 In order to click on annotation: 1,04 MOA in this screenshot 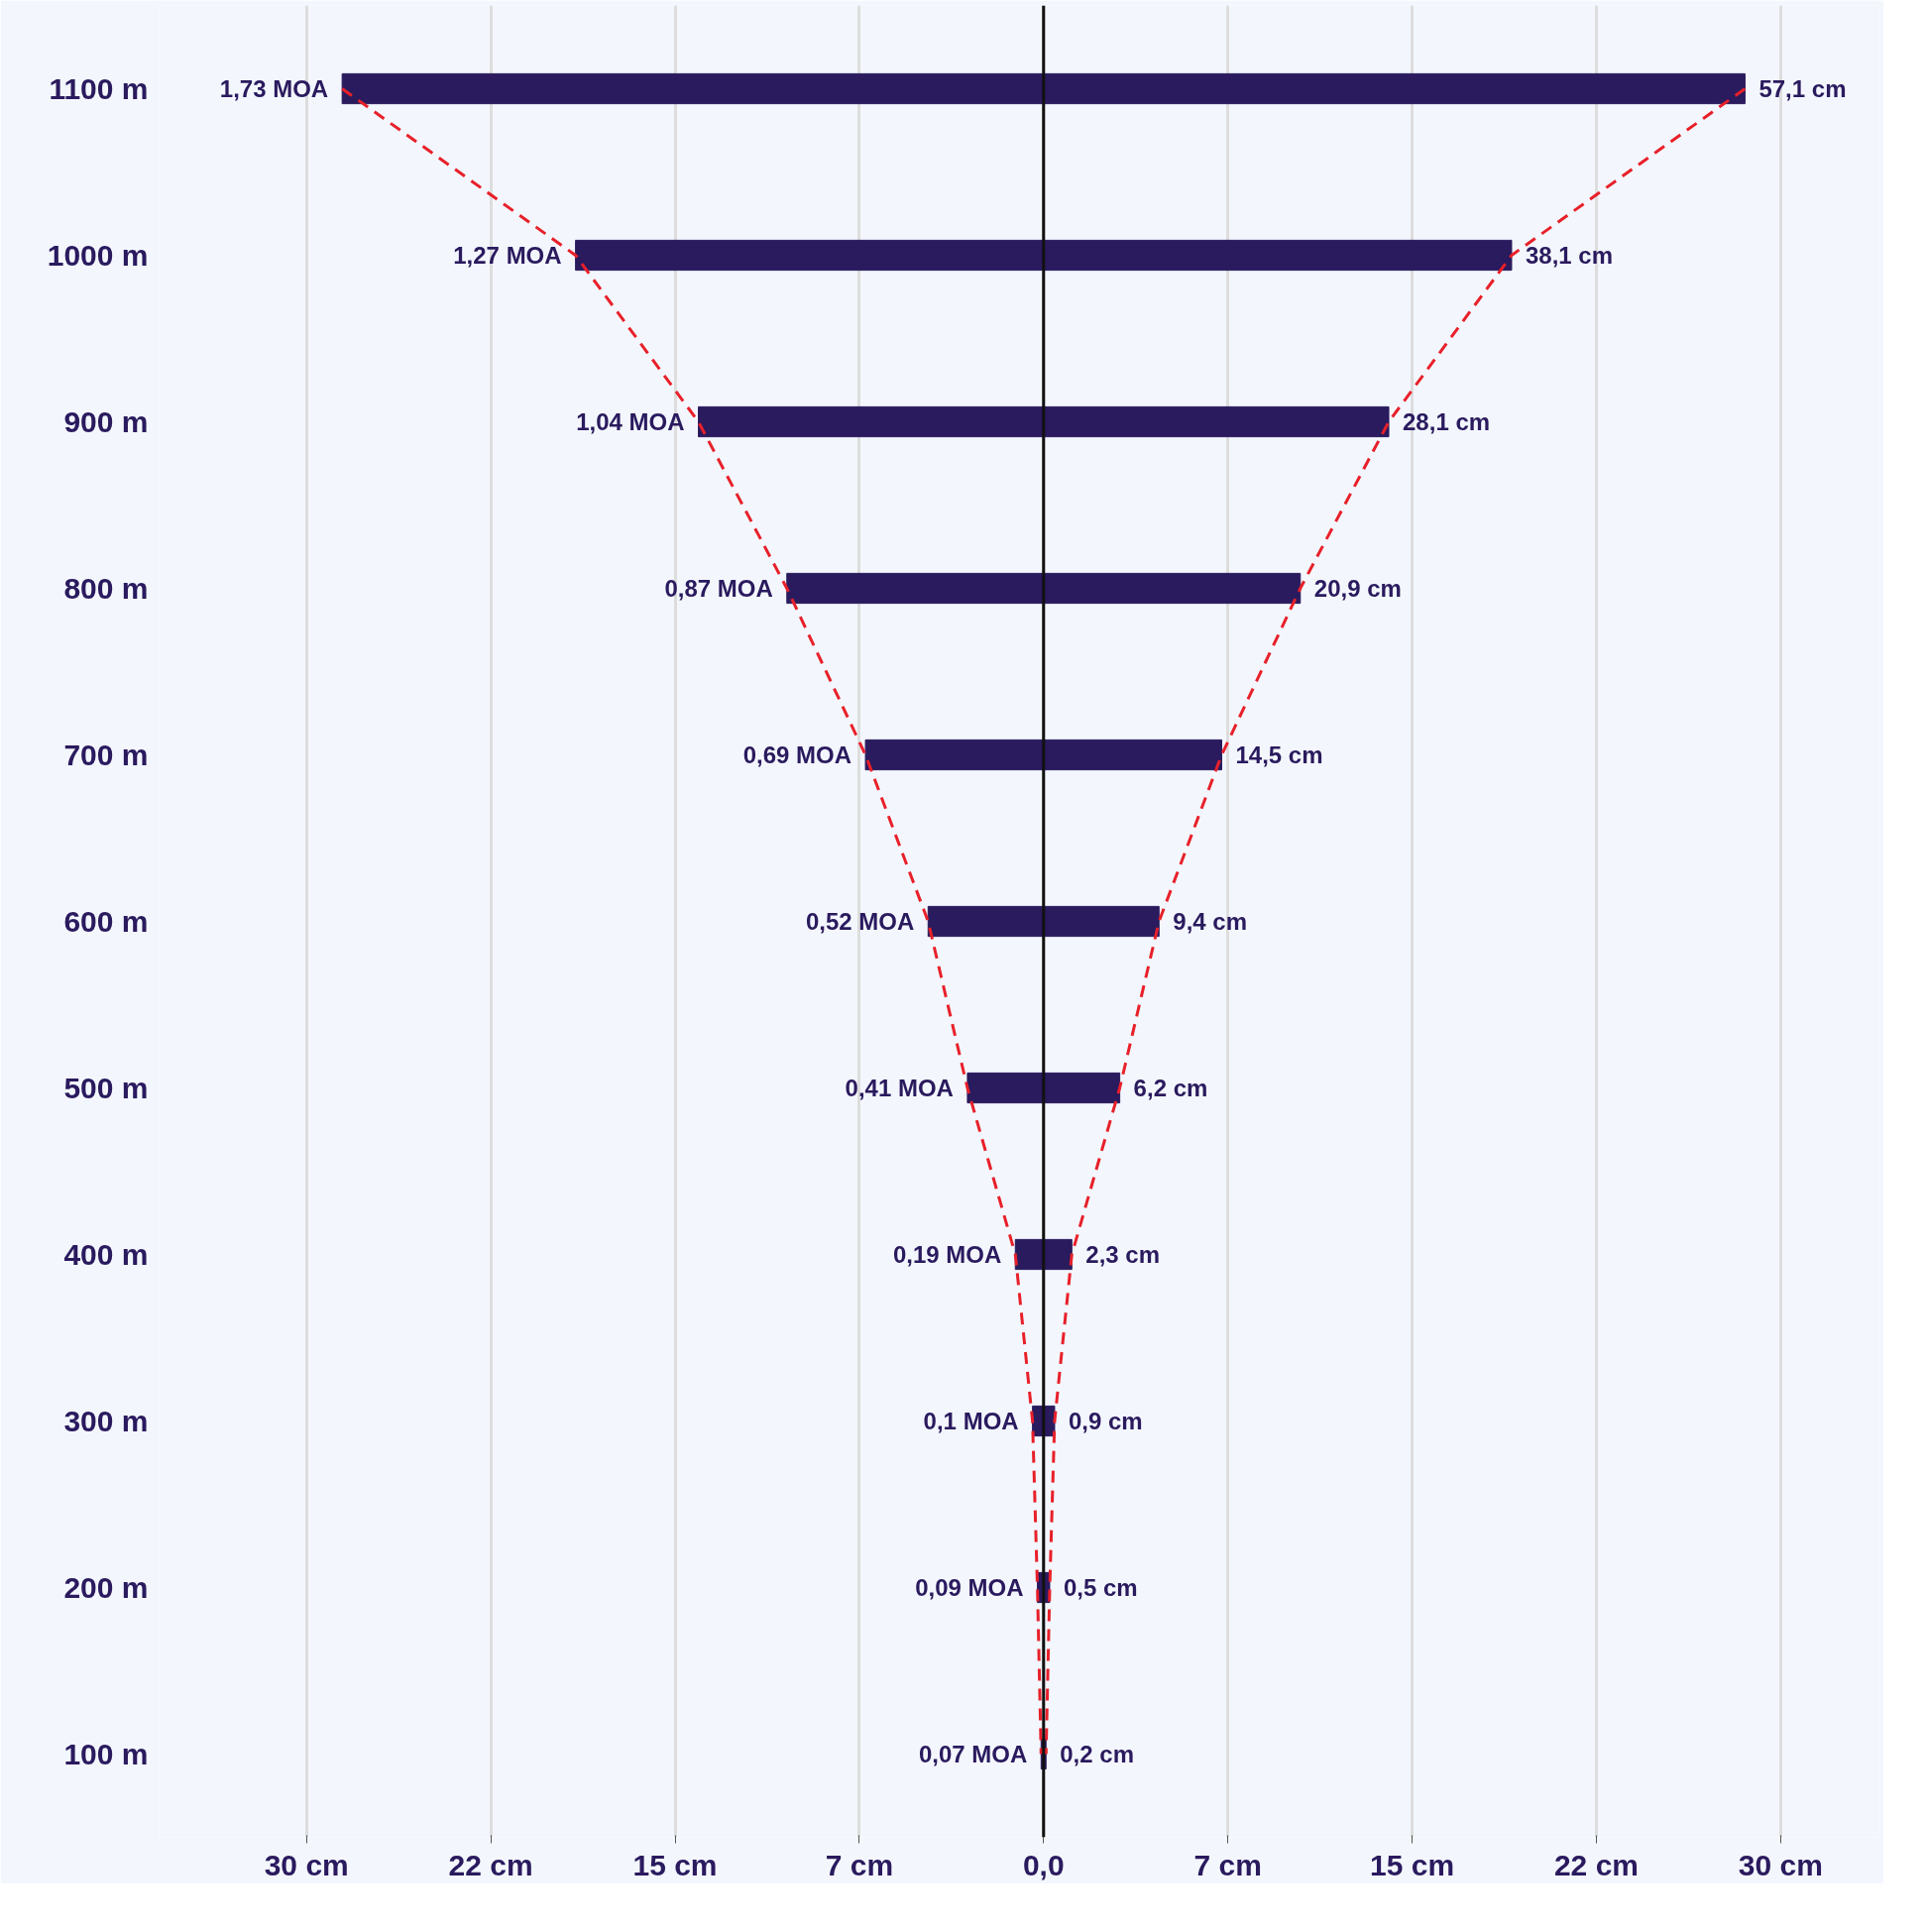, I will do `click(630, 421)`.